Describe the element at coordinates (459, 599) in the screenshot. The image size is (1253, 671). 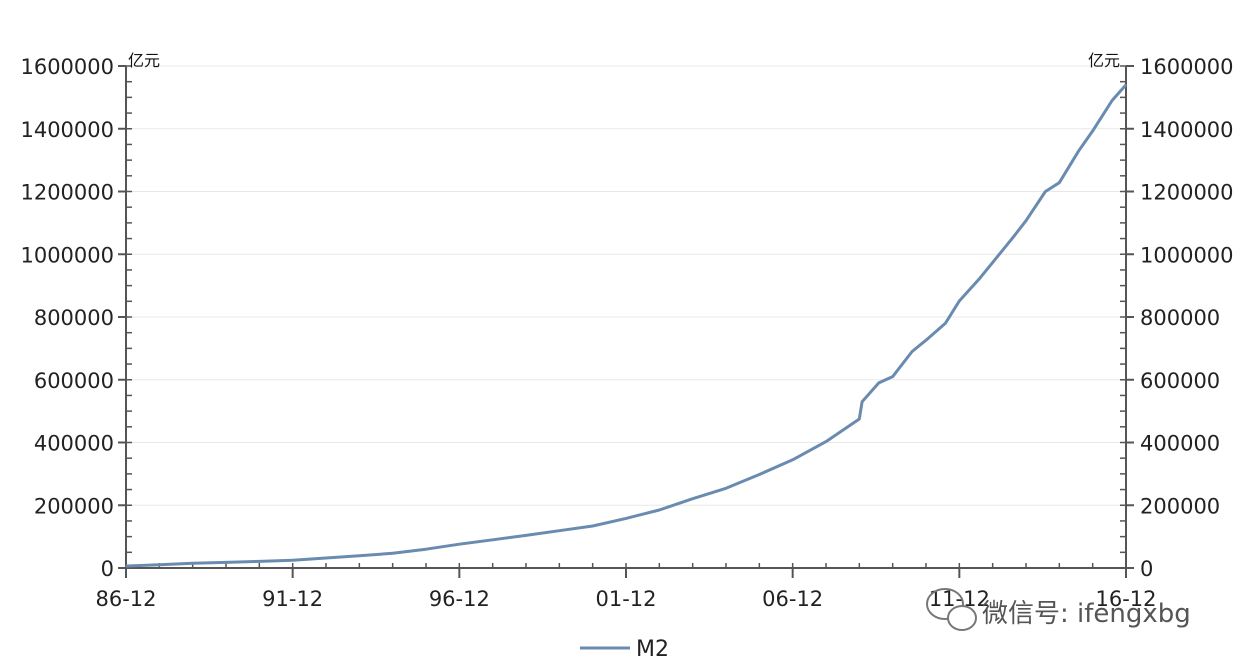
I see `x-tick-label: 96-12` at that location.